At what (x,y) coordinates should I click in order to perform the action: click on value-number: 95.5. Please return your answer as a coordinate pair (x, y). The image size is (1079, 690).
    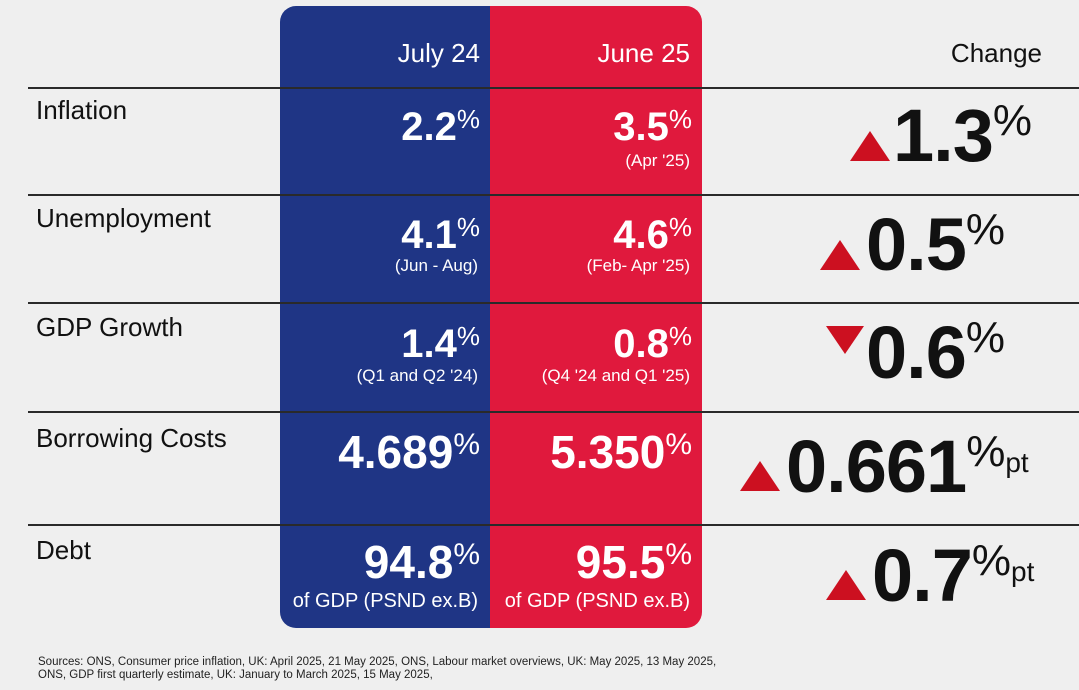
    Looking at the image, I should click on (620, 562).